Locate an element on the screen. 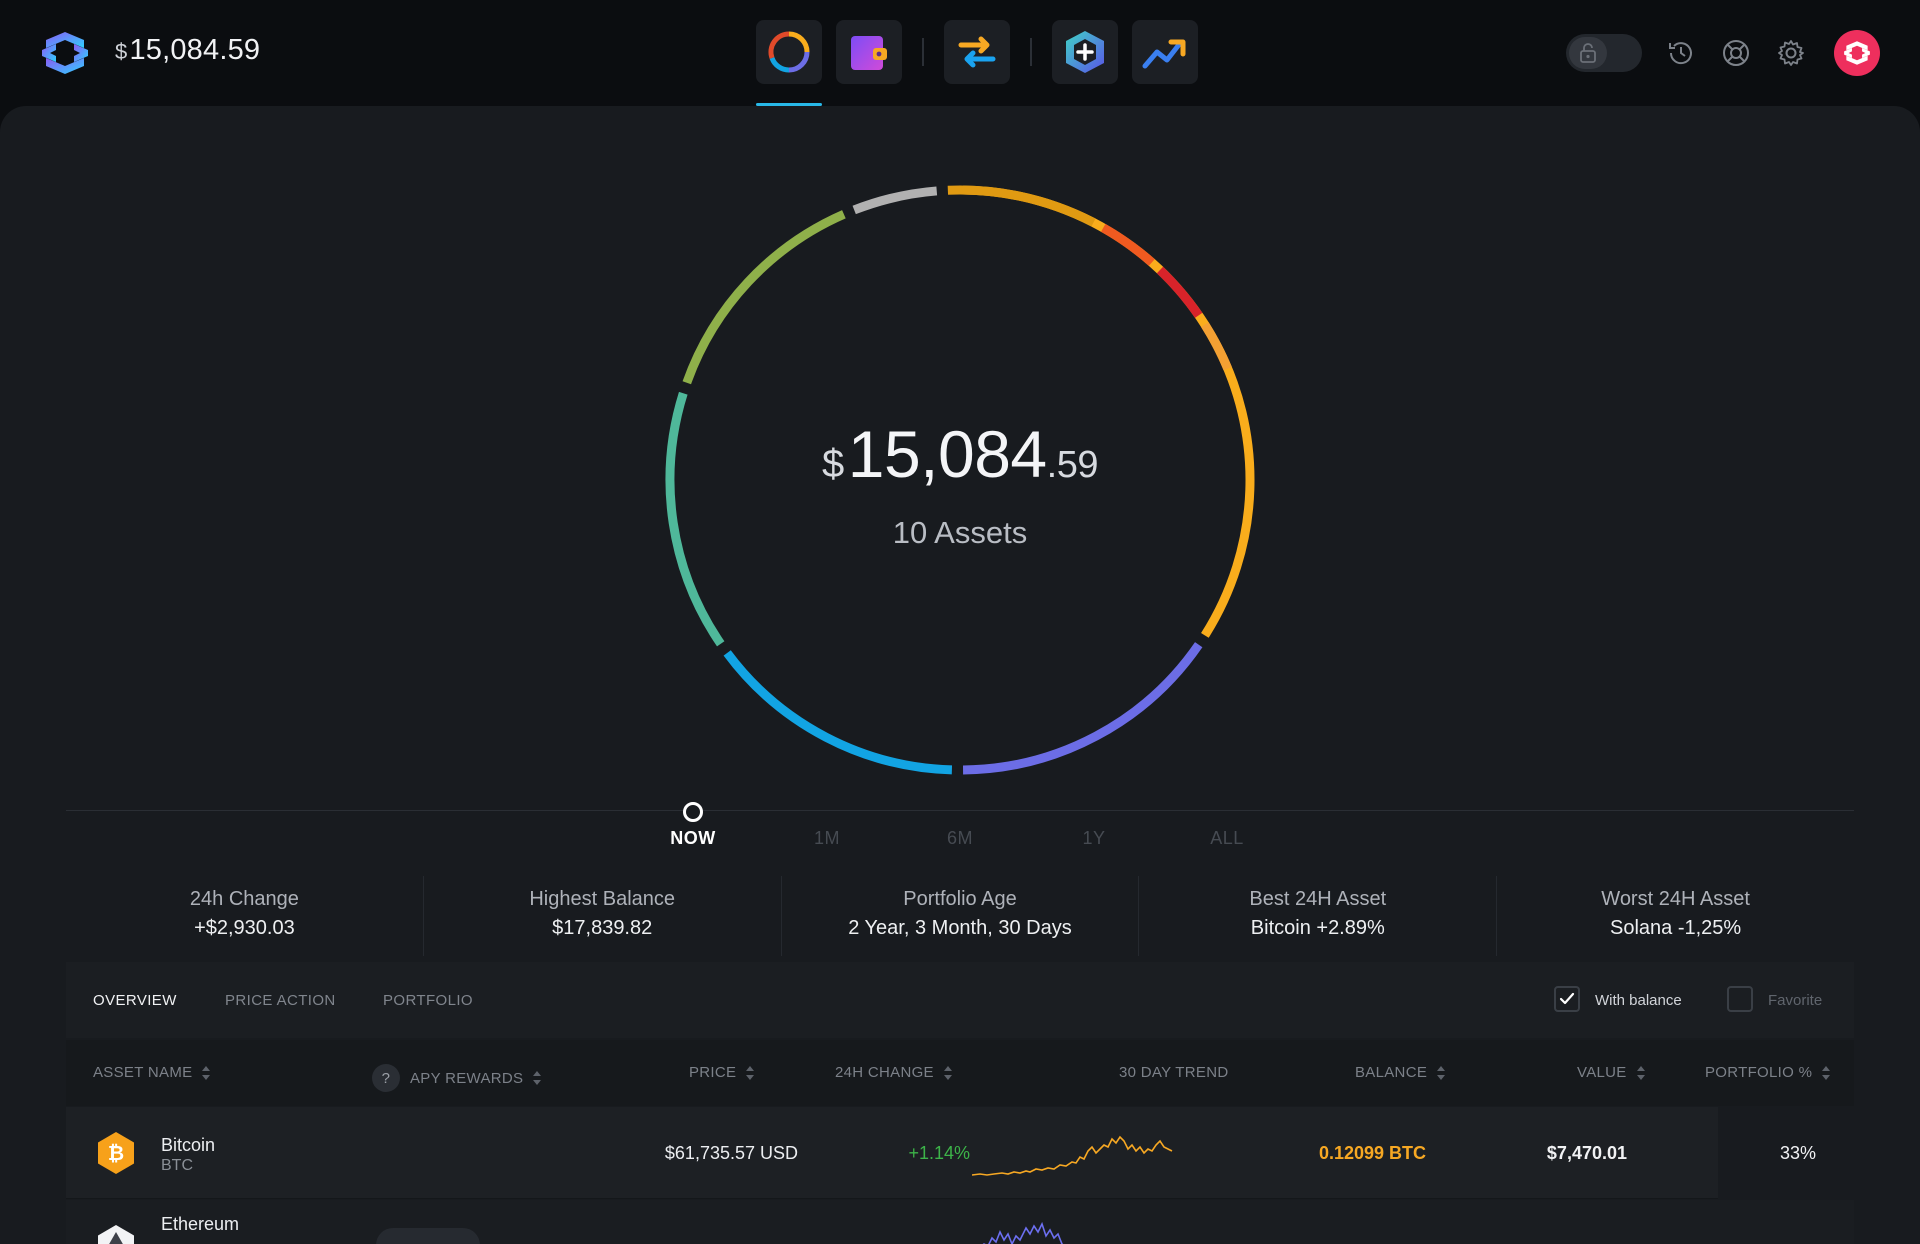  nav-active-indicator is located at coordinates (789, 104).